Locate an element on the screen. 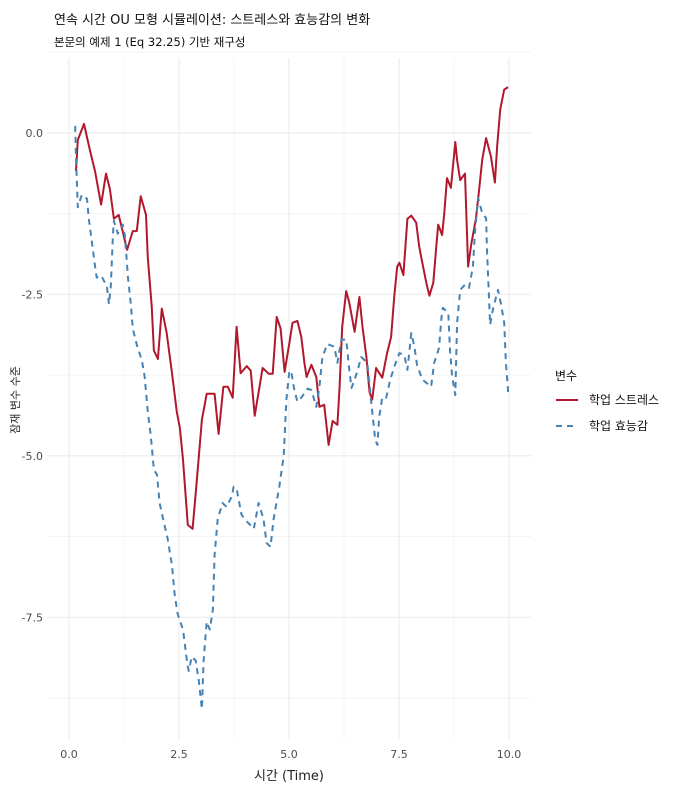 This screenshot has height=789, width=673. y-tick-label: 0.0 is located at coordinates (35, 133).